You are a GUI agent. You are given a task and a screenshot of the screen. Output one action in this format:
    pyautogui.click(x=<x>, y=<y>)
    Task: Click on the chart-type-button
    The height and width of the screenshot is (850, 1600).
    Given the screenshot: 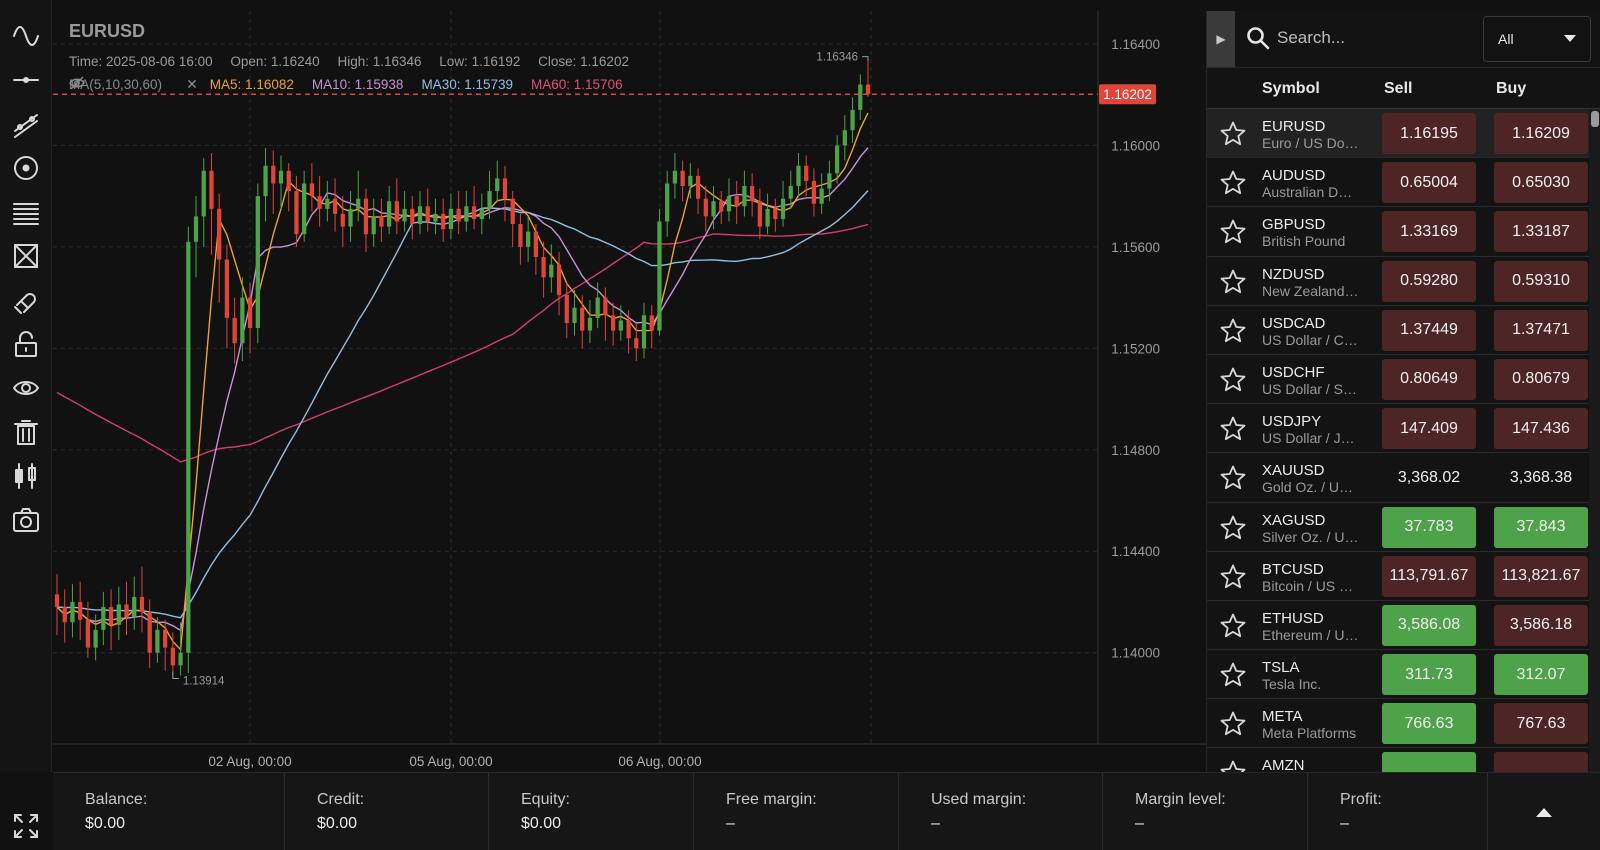 What is the action you would take?
    pyautogui.click(x=26, y=476)
    